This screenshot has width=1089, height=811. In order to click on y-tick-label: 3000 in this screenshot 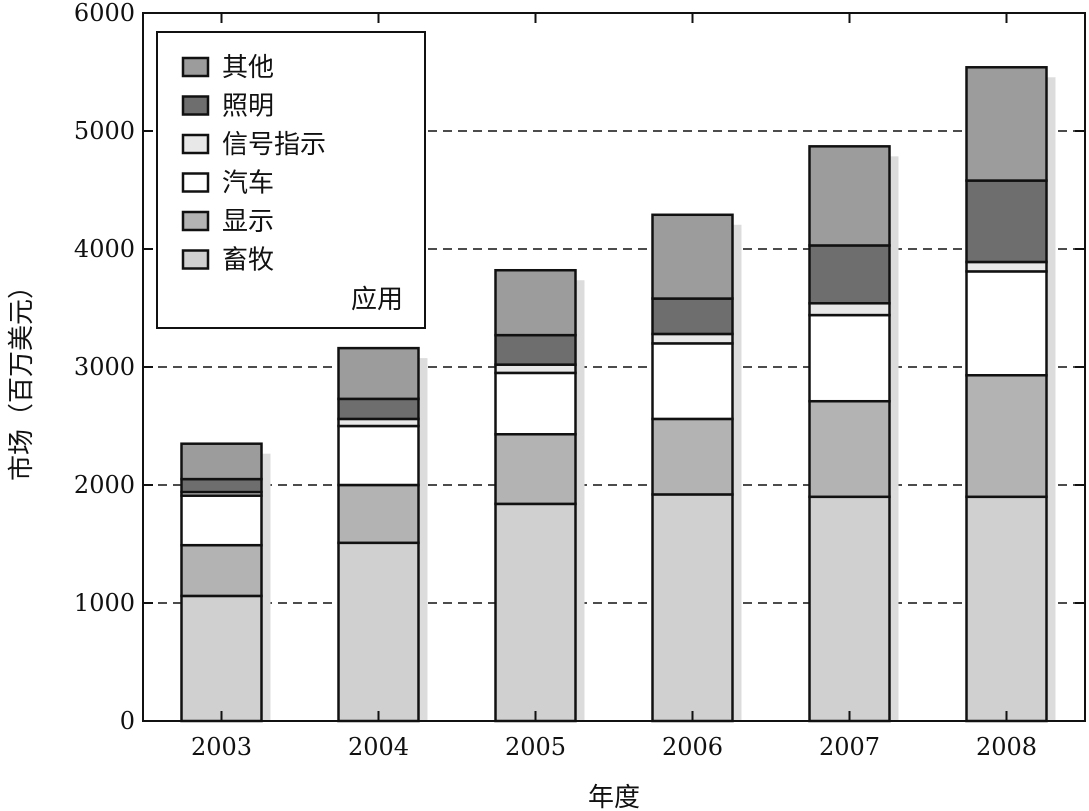, I will do `click(104, 367)`.